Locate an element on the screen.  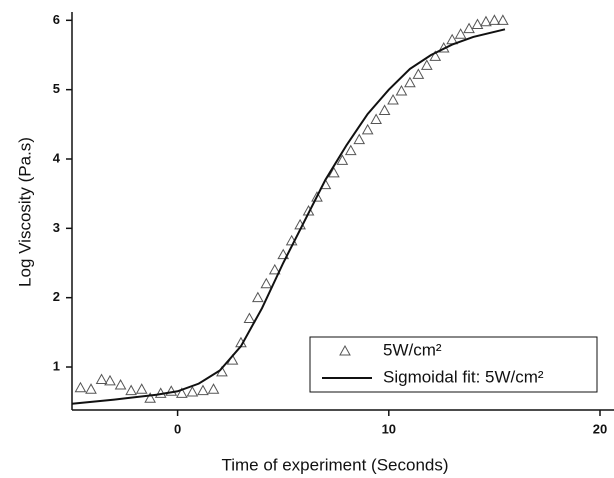
y-tick-label: 1 is located at coordinates (56, 365).